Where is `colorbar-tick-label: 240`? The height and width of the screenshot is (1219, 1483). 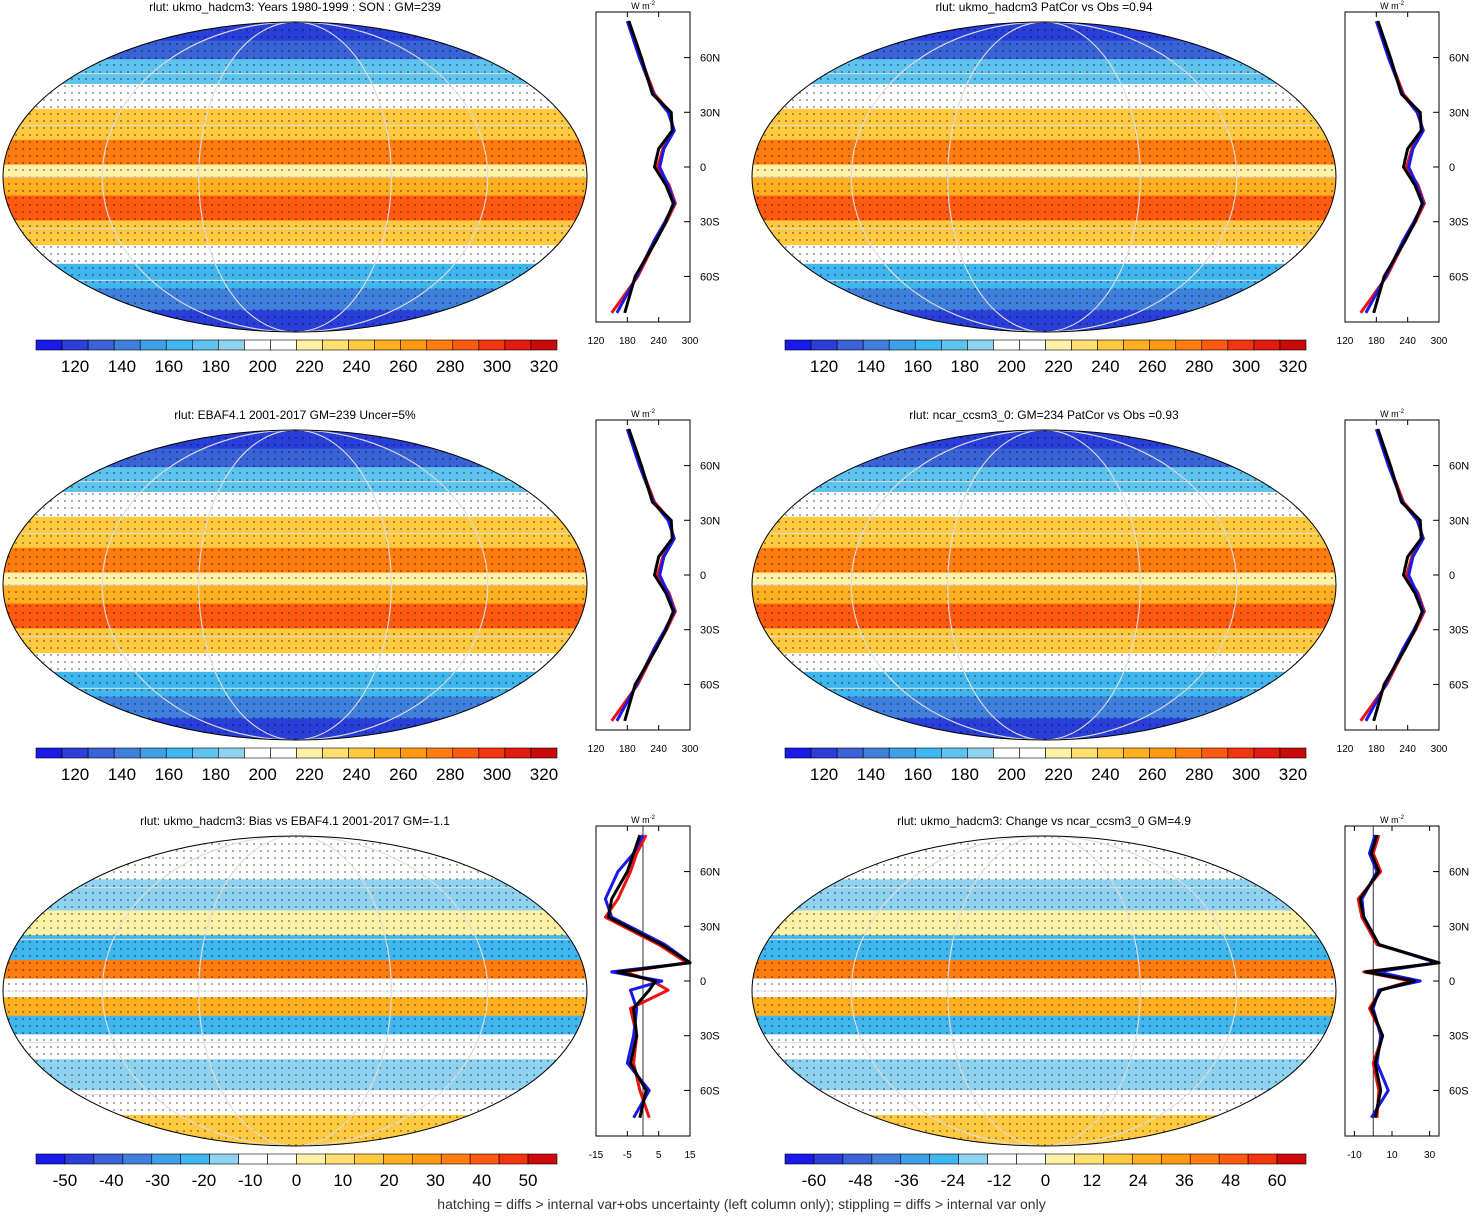 colorbar-tick-label: 240 is located at coordinates (356, 774).